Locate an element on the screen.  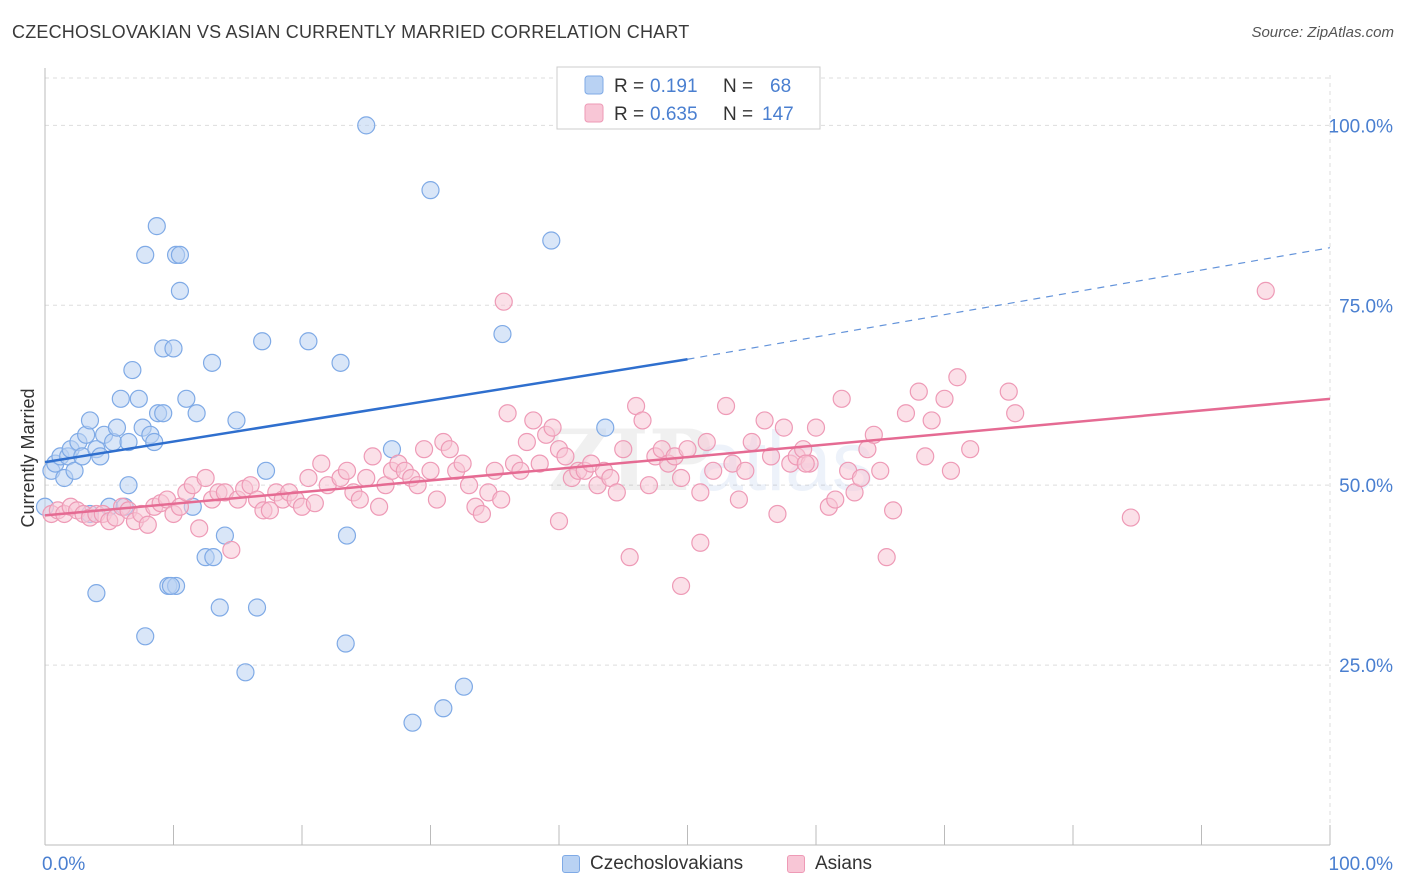
trendline-asians is located at coordinates (687, 457).